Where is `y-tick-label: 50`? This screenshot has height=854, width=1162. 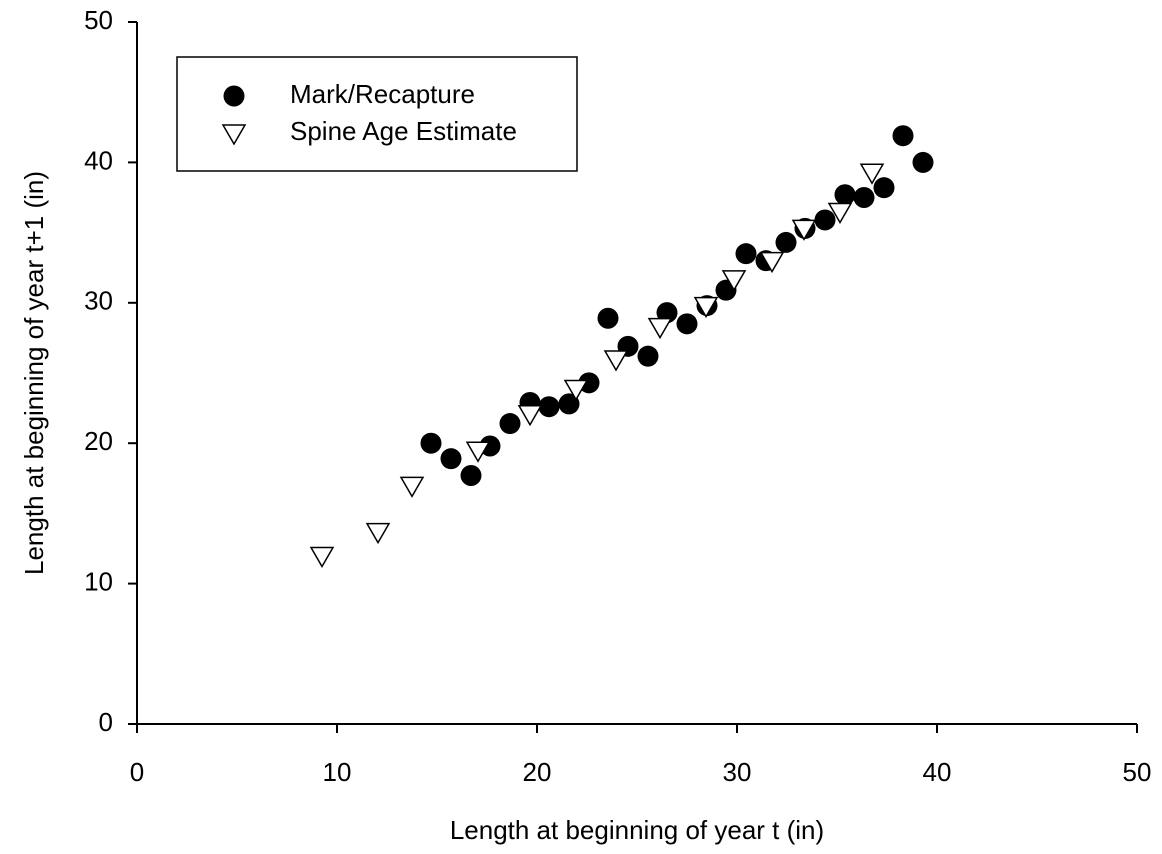
y-tick-label: 50 is located at coordinates (98, 20).